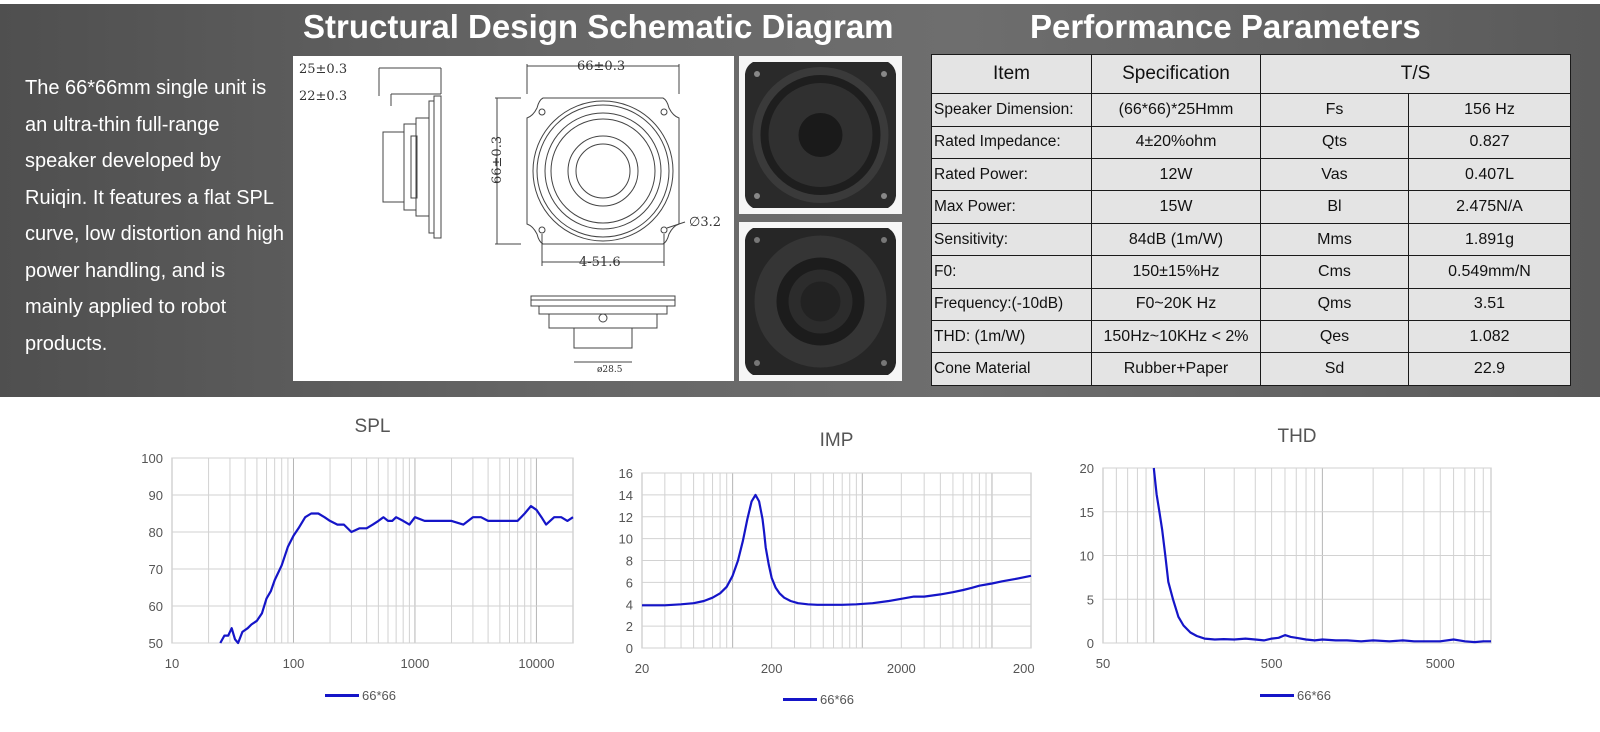 The image size is (1600, 732). I want to click on y-tick-label: 16, so click(626, 473).